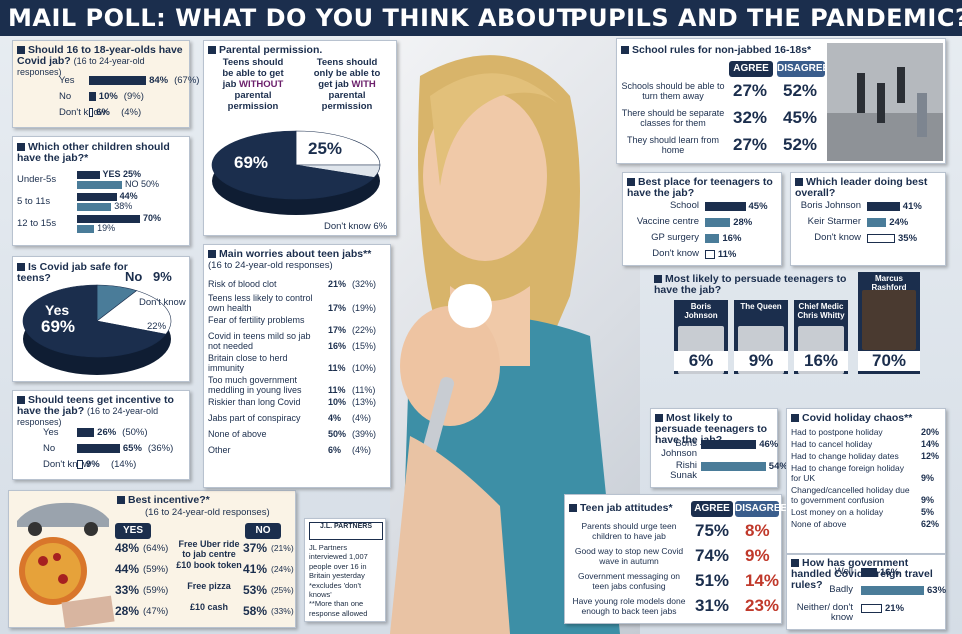 This screenshot has height=634, width=962. I want to click on person-pct: 6%, so click(701, 361).